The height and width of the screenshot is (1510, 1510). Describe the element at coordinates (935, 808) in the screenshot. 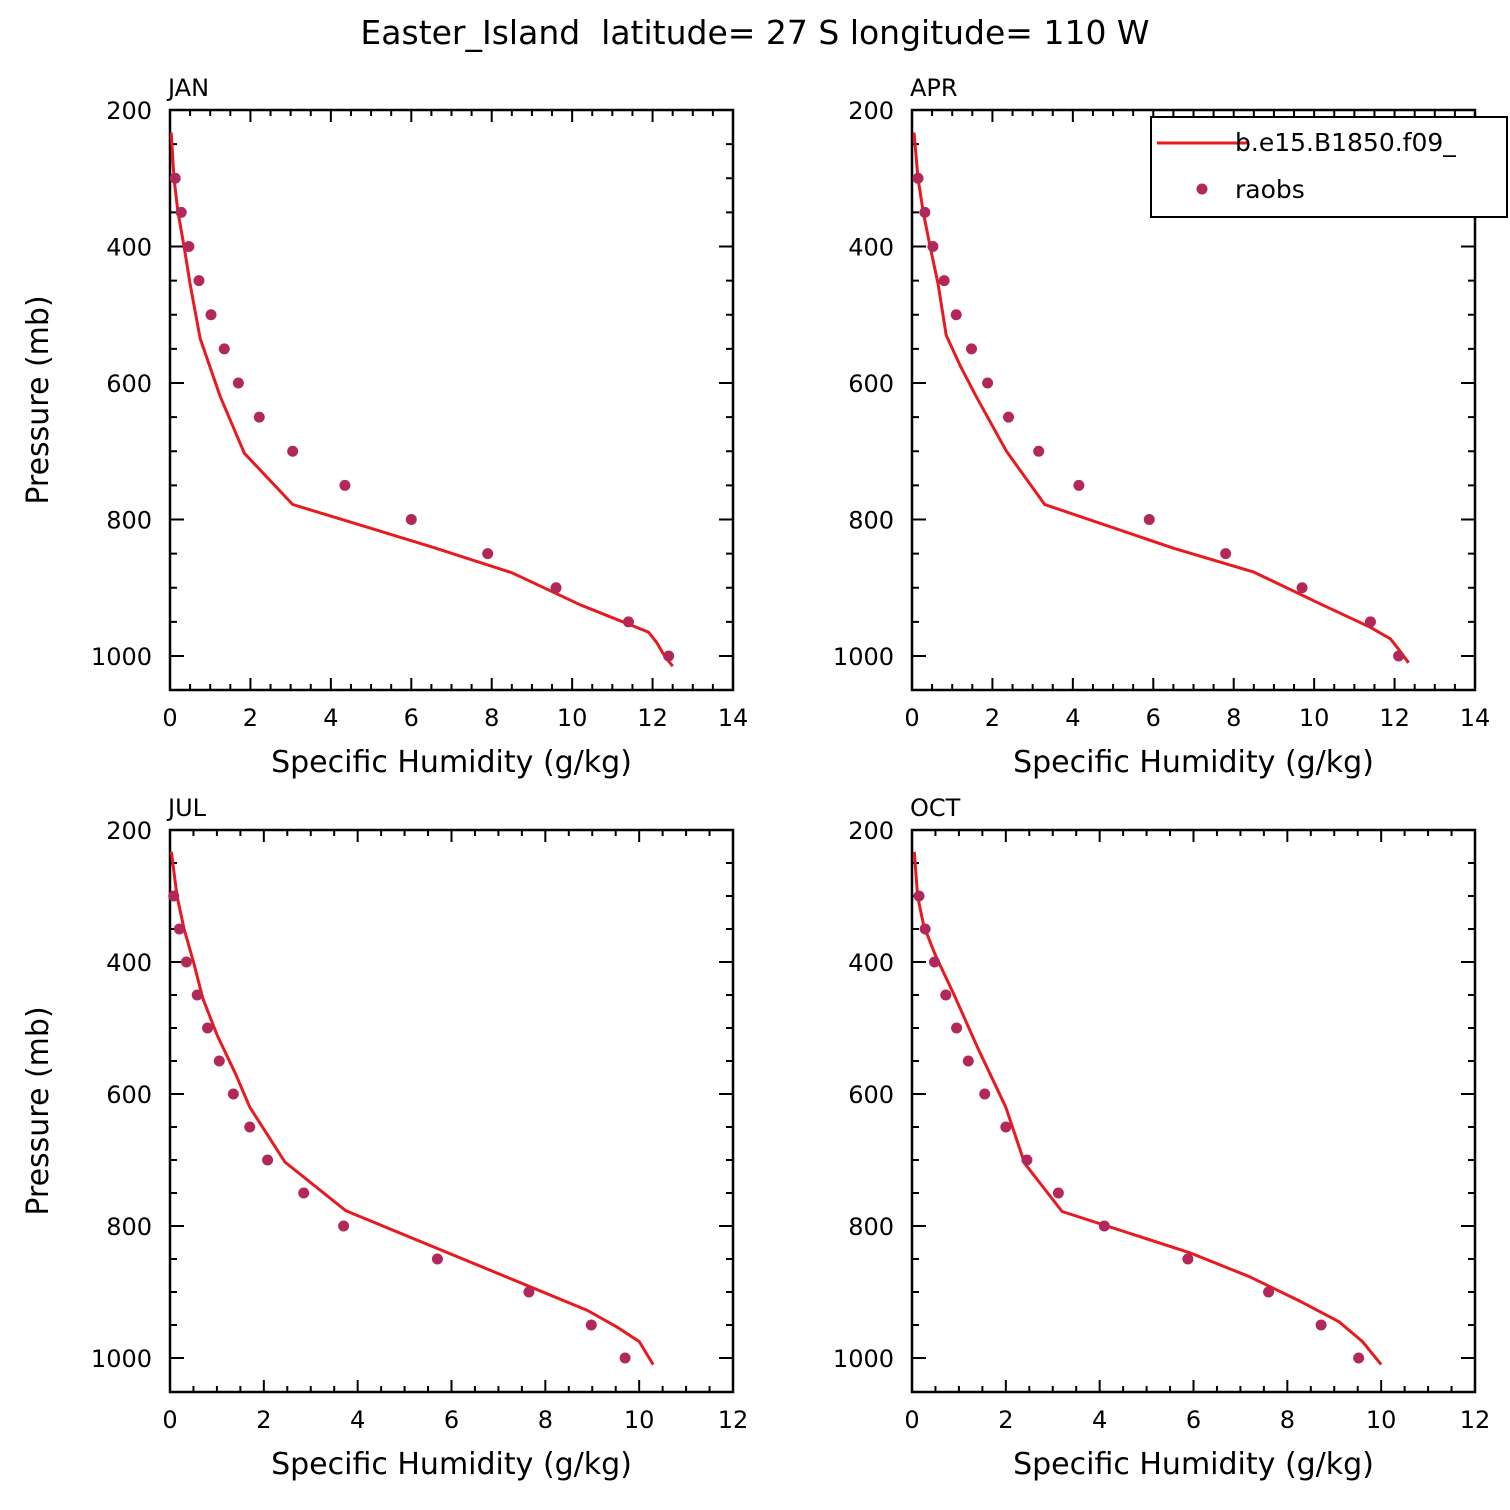

I see `panel-label: OCT` at that location.